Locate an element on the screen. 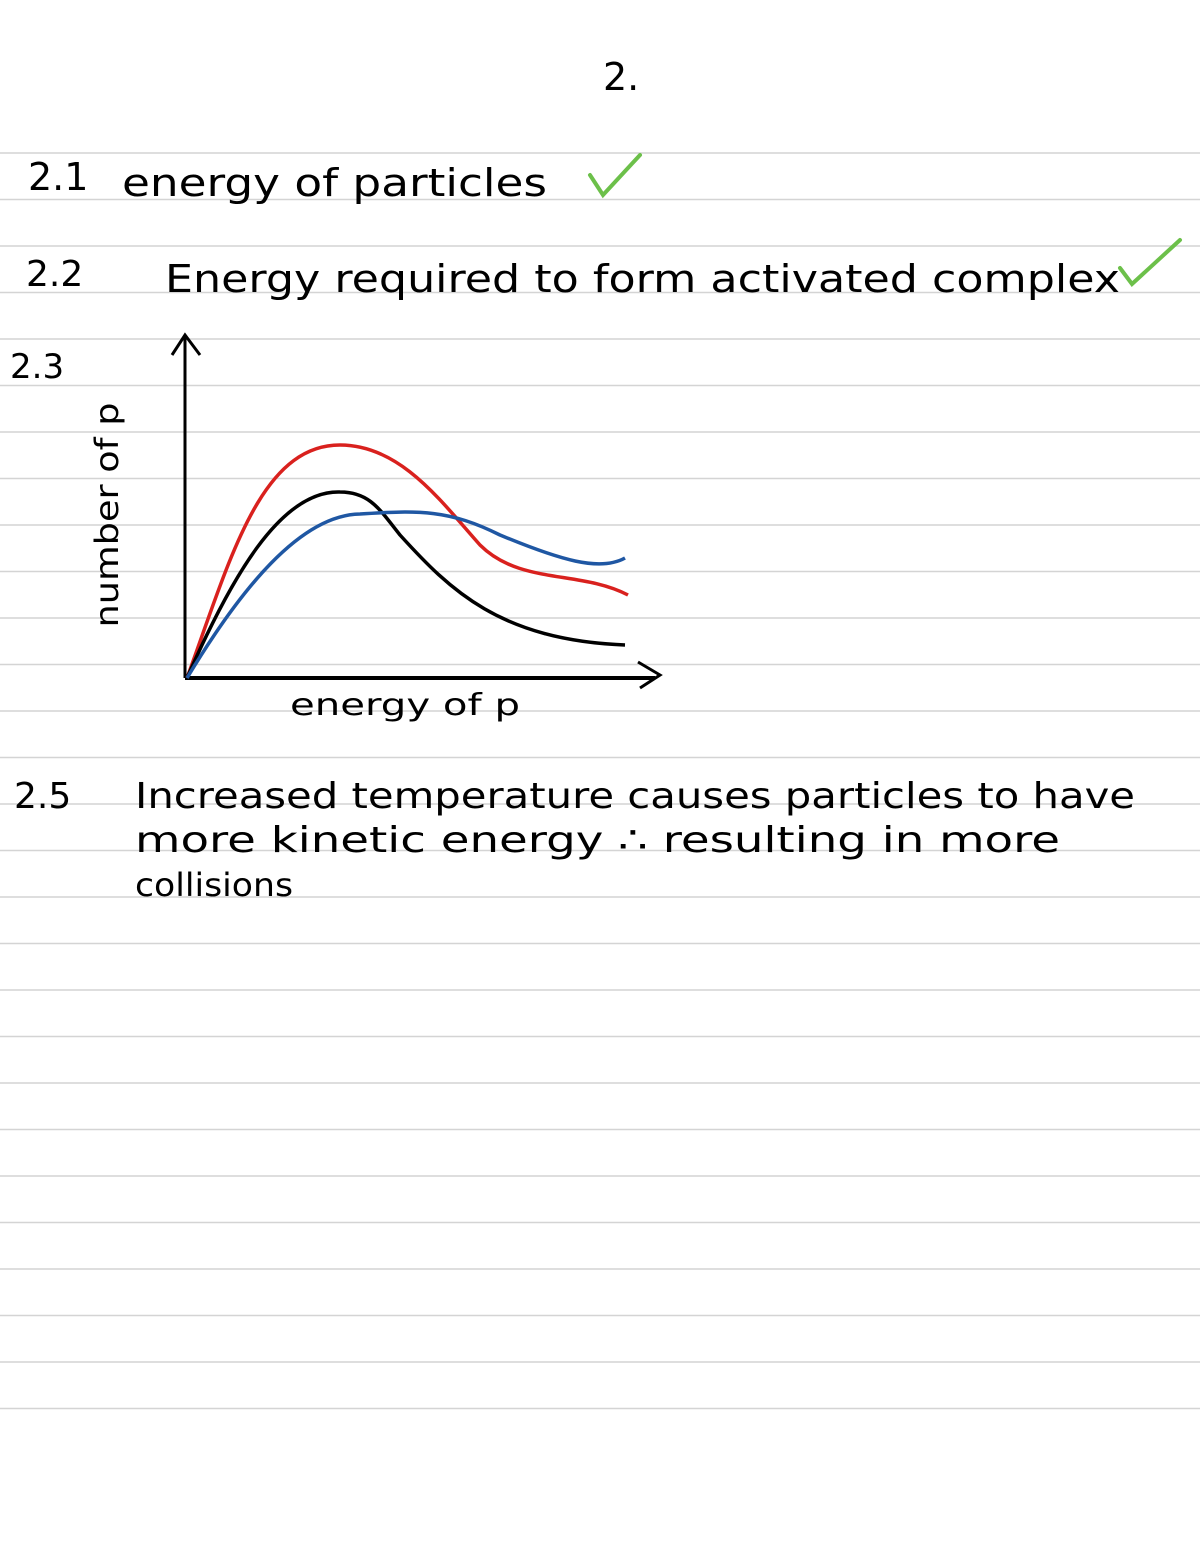  item-number: 2.1 is located at coordinates (58, 177).